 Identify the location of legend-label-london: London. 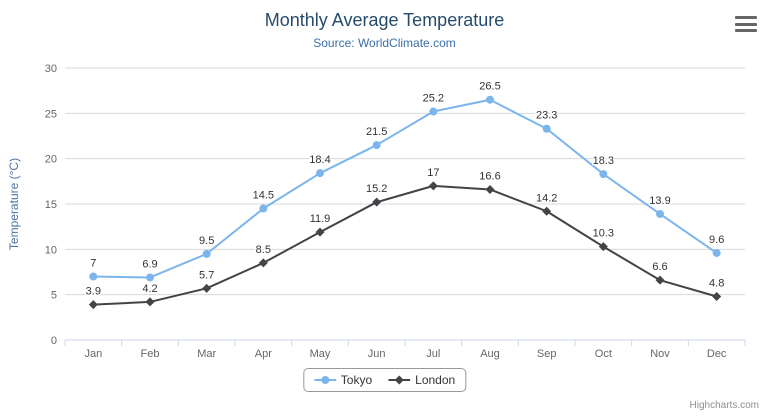
(435, 380).